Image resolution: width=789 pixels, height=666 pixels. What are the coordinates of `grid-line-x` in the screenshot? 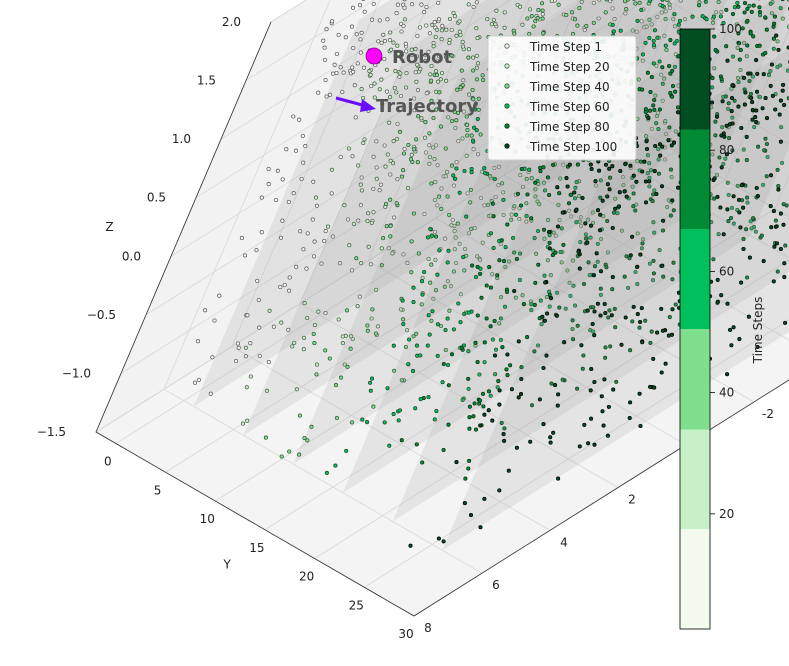 It's located at (459, 395).